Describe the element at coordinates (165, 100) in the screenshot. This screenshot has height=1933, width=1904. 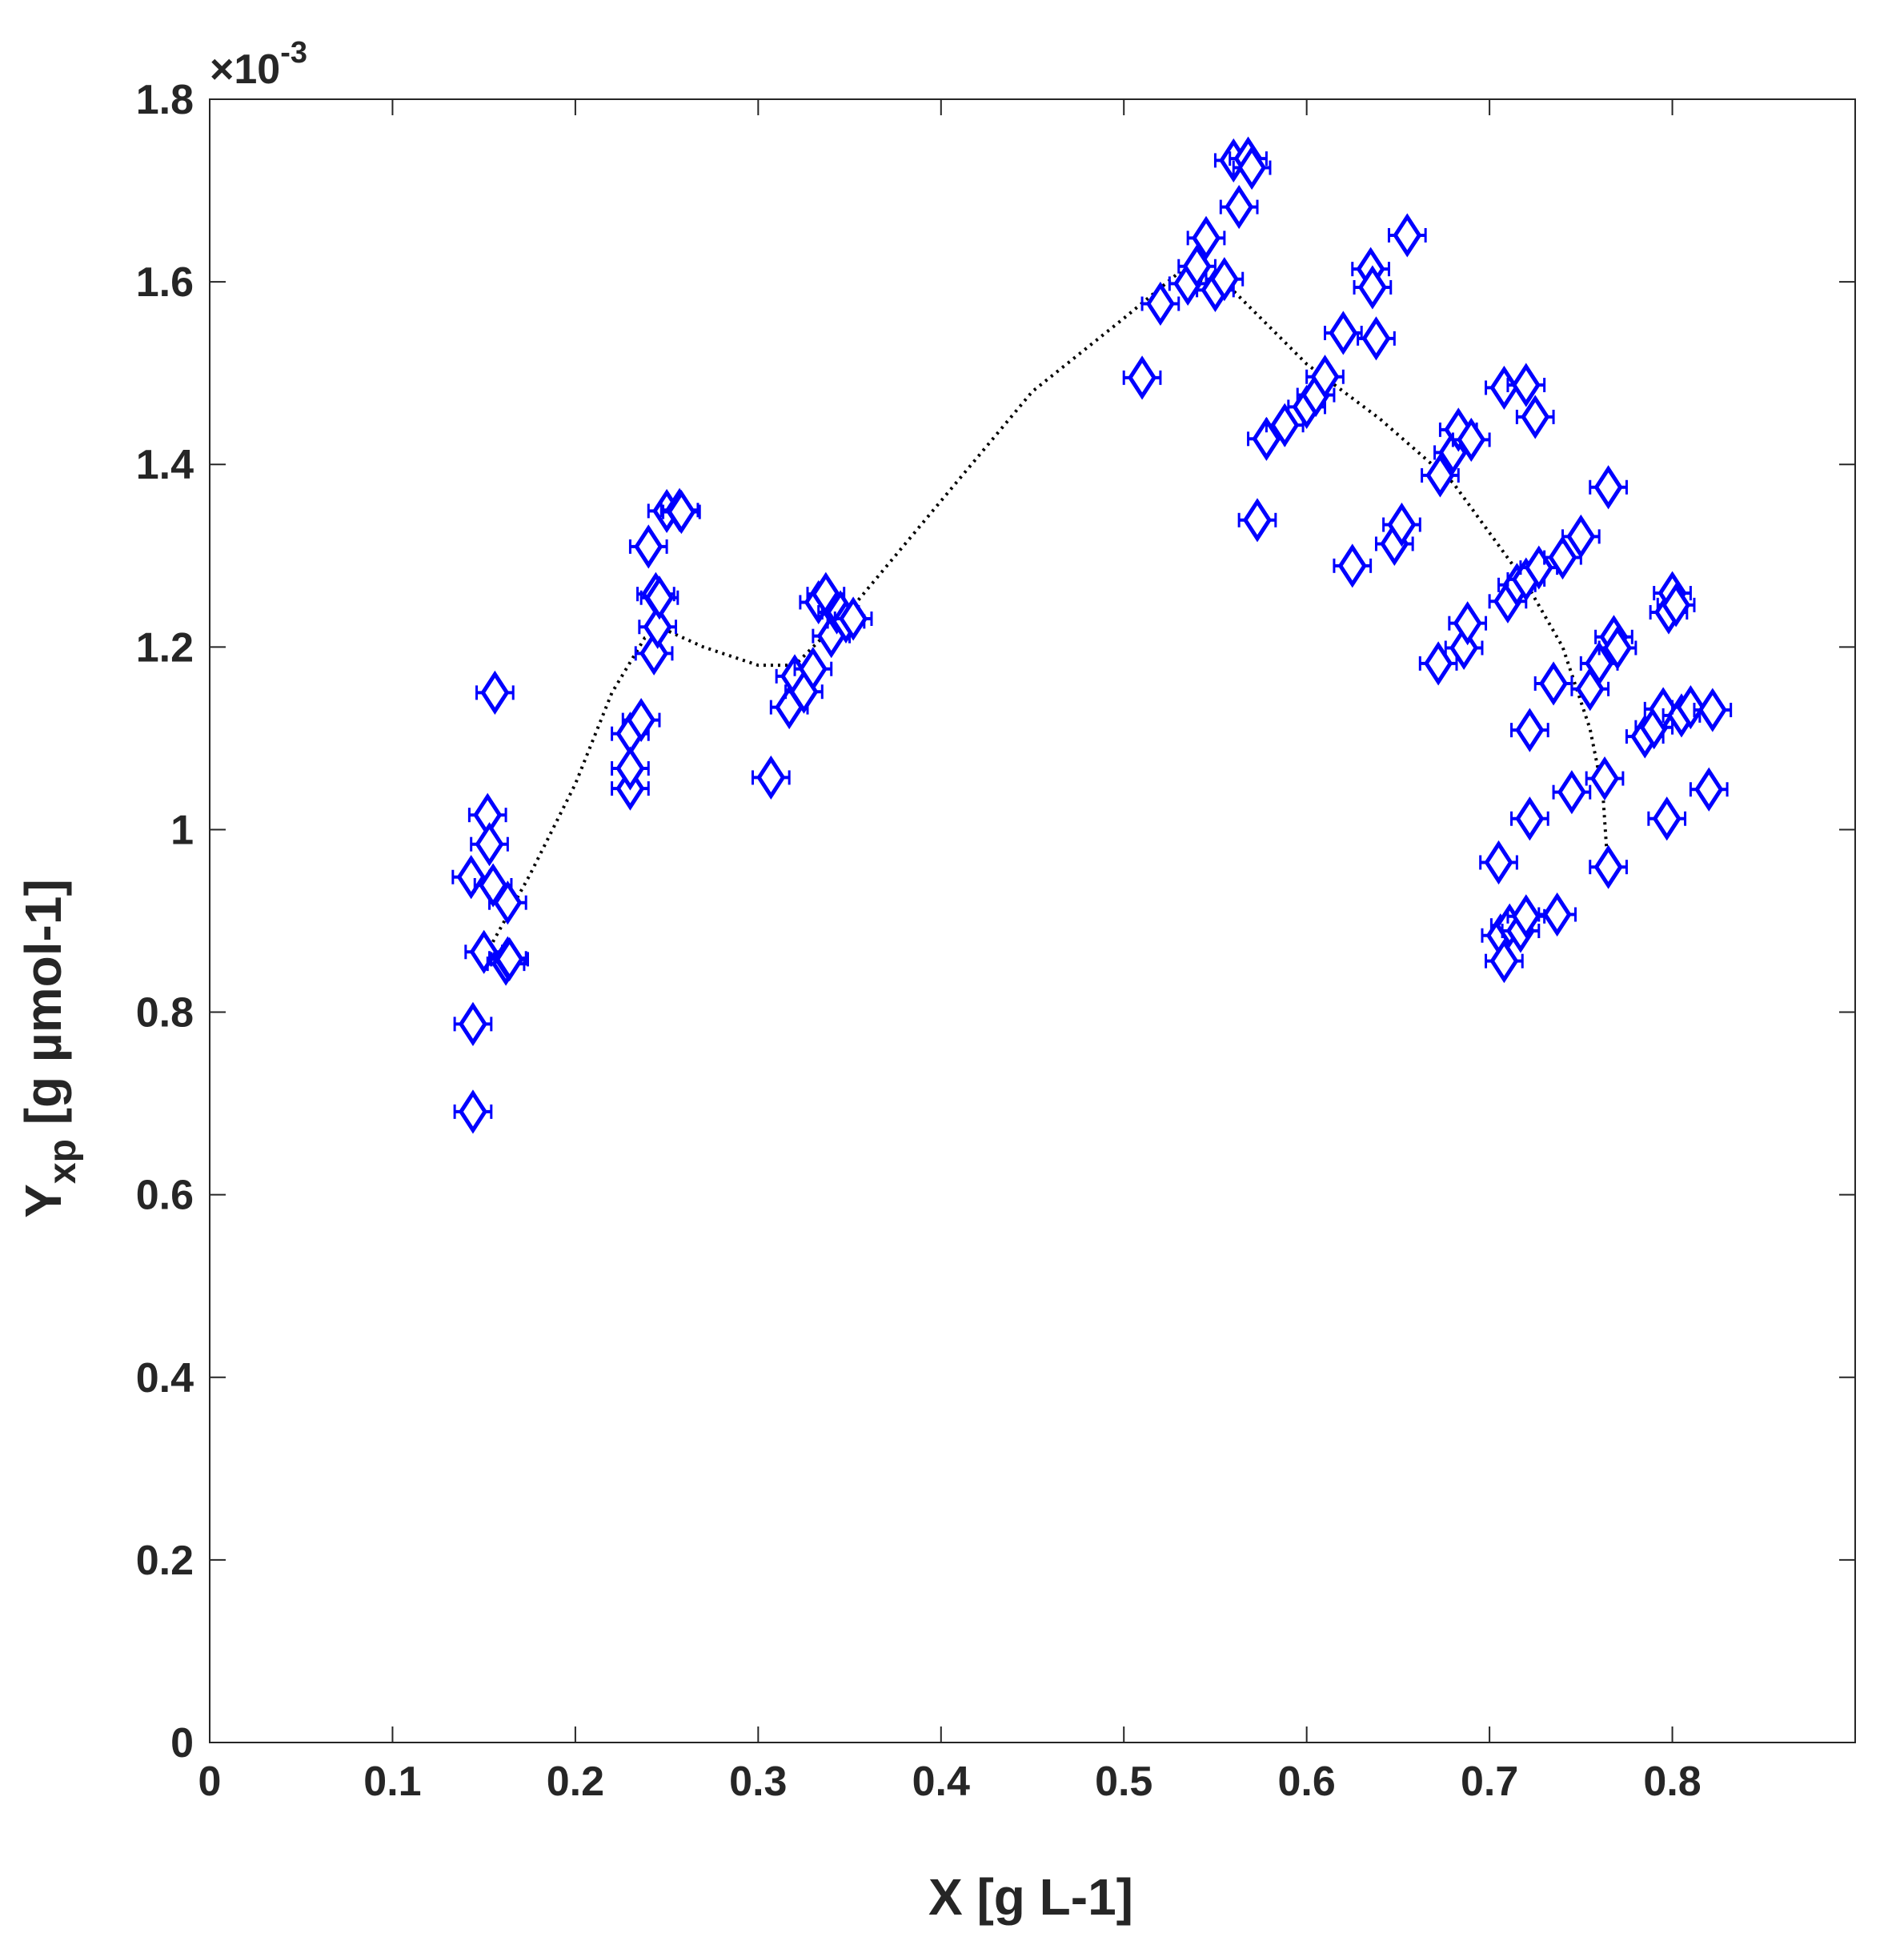
I see `y-tick-label: 1.8` at that location.